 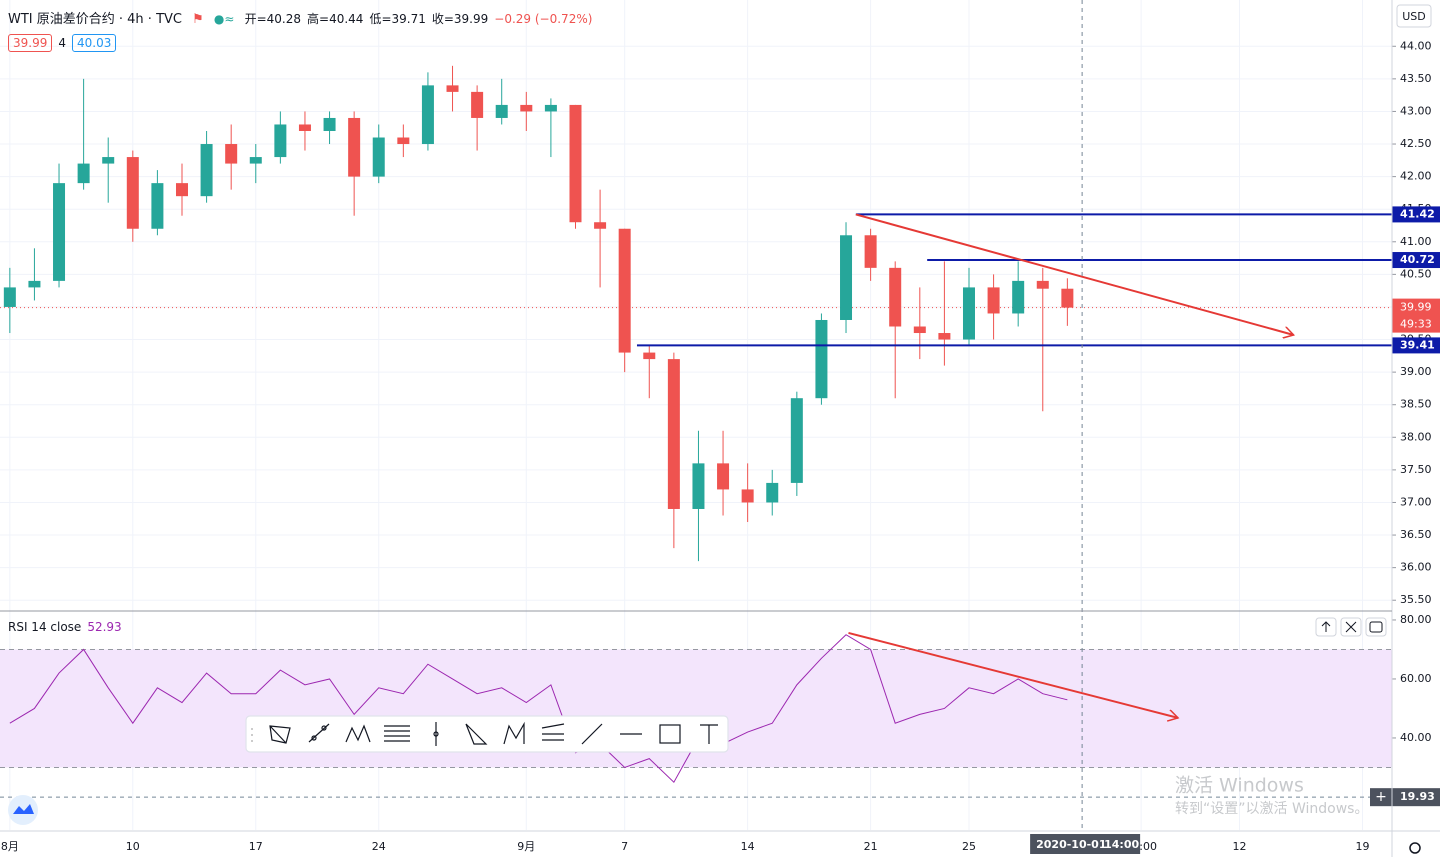 I want to click on rsi-line, so click(x=538, y=709).